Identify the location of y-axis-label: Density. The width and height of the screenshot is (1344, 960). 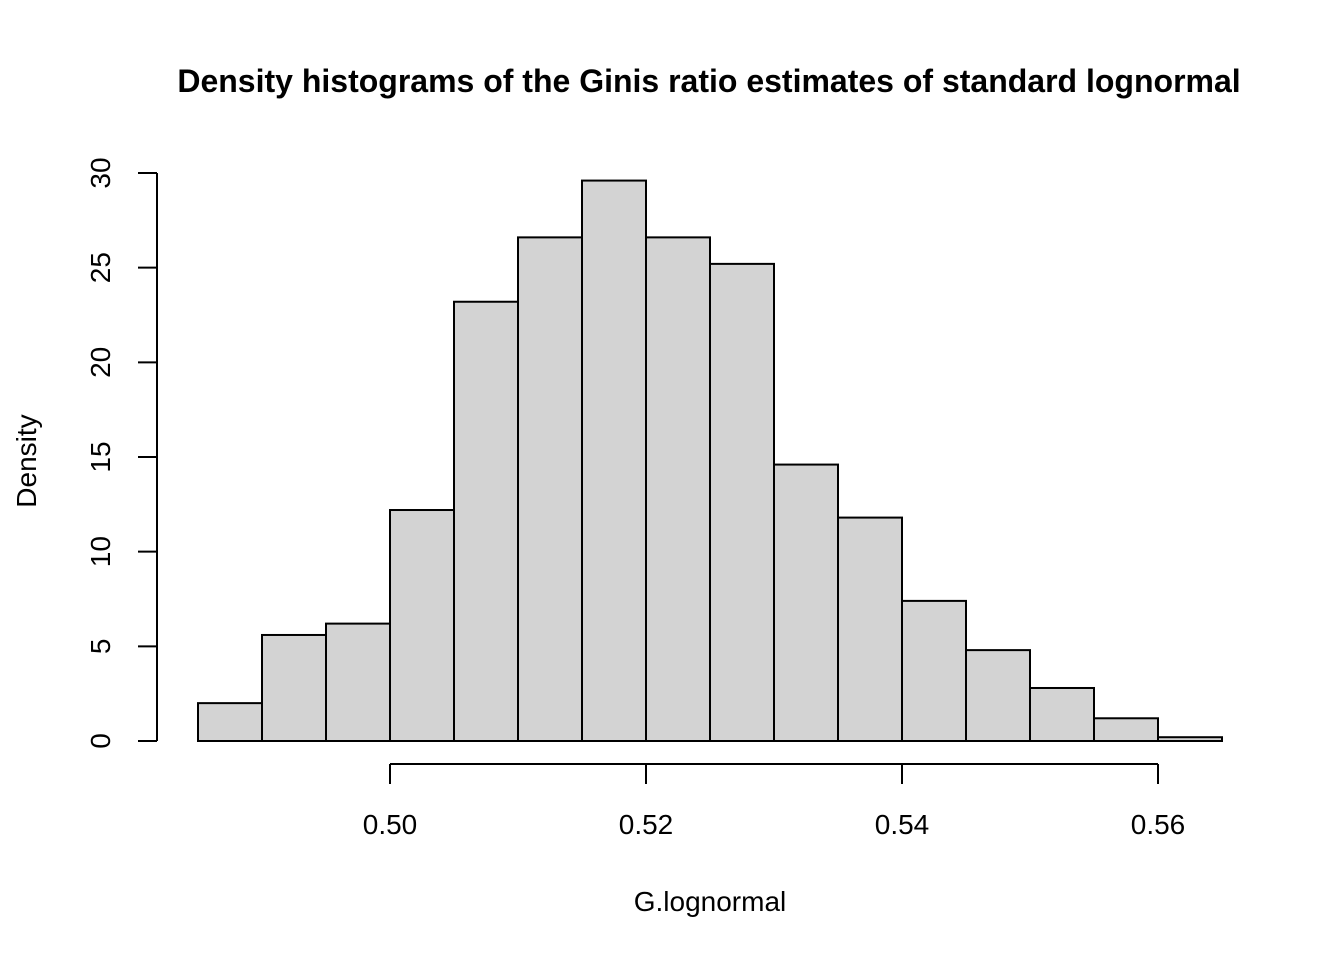
(26, 460).